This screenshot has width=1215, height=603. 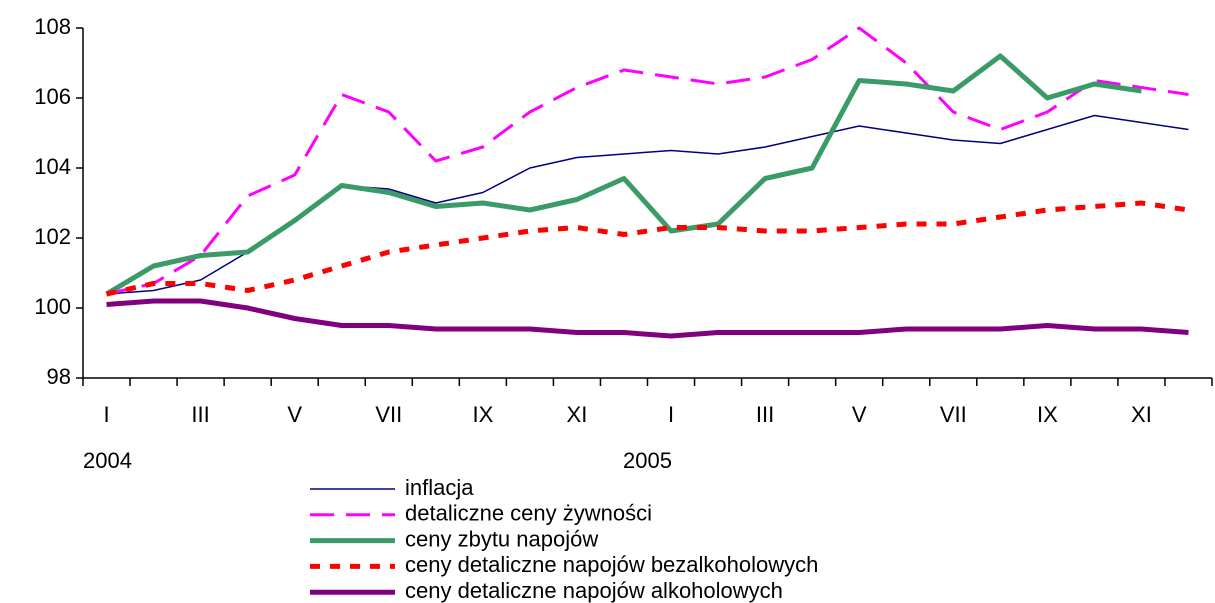 I want to click on y-tick-label: 102, so click(x=52, y=236).